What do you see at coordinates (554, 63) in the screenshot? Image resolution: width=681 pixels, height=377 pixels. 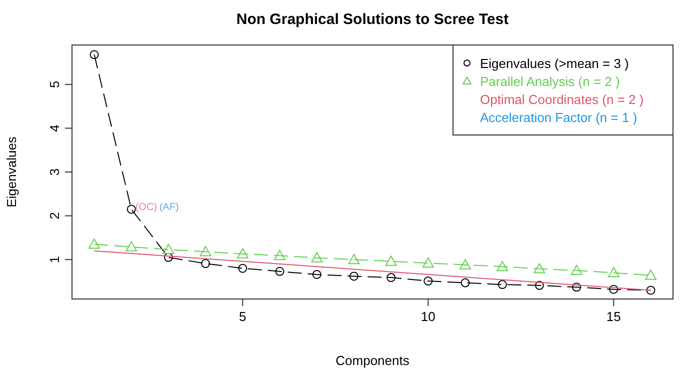 I see `legend-label: Eigenvalues (>mean = 3 )` at bounding box center [554, 63].